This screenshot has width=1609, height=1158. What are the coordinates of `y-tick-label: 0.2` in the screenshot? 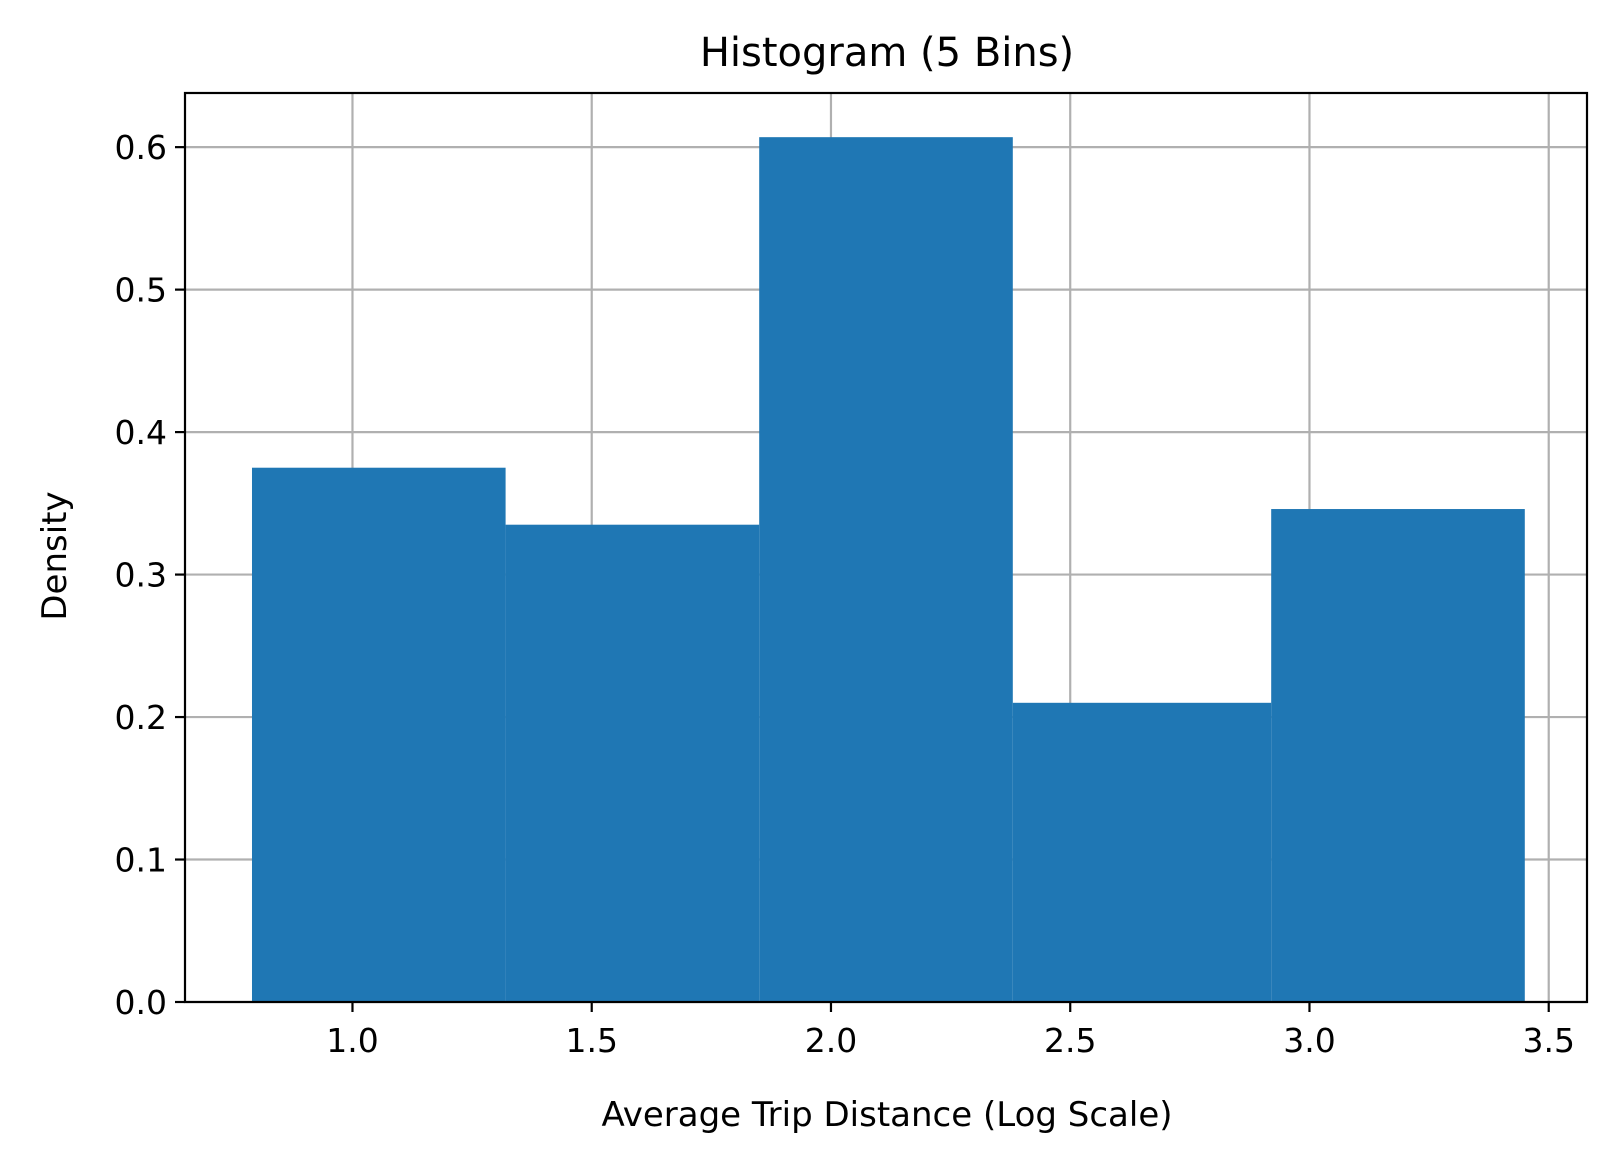 It's located at (141, 717).